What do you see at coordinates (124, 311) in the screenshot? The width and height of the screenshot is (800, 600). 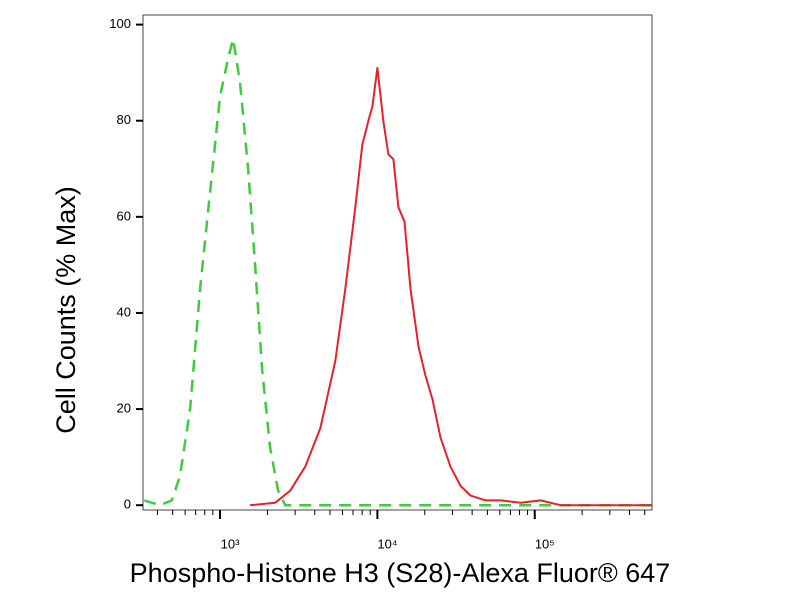 I see `y-tick-label: 40` at bounding box center [124, 311].